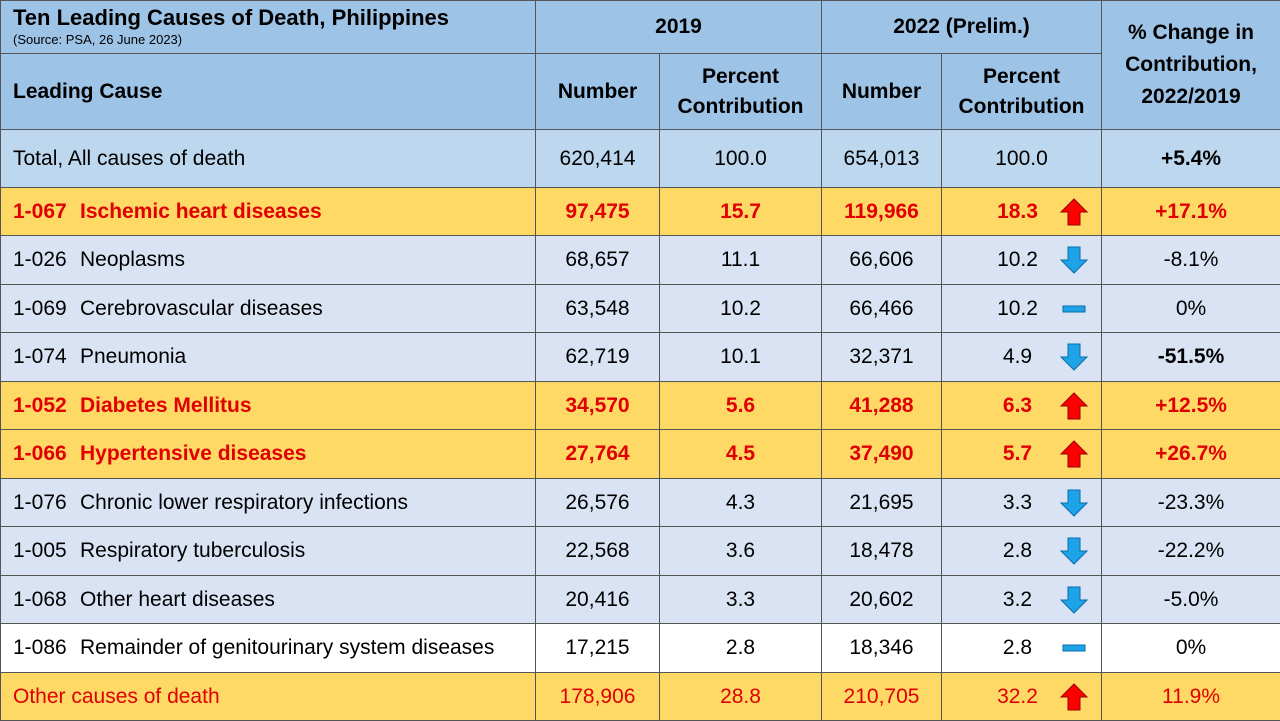 Image resolution: width=1280 pixels, height=721 pixels. Describe the element at coordinates (598, 648) in the screenshot. I see `number-2019: 17,215` at that location.